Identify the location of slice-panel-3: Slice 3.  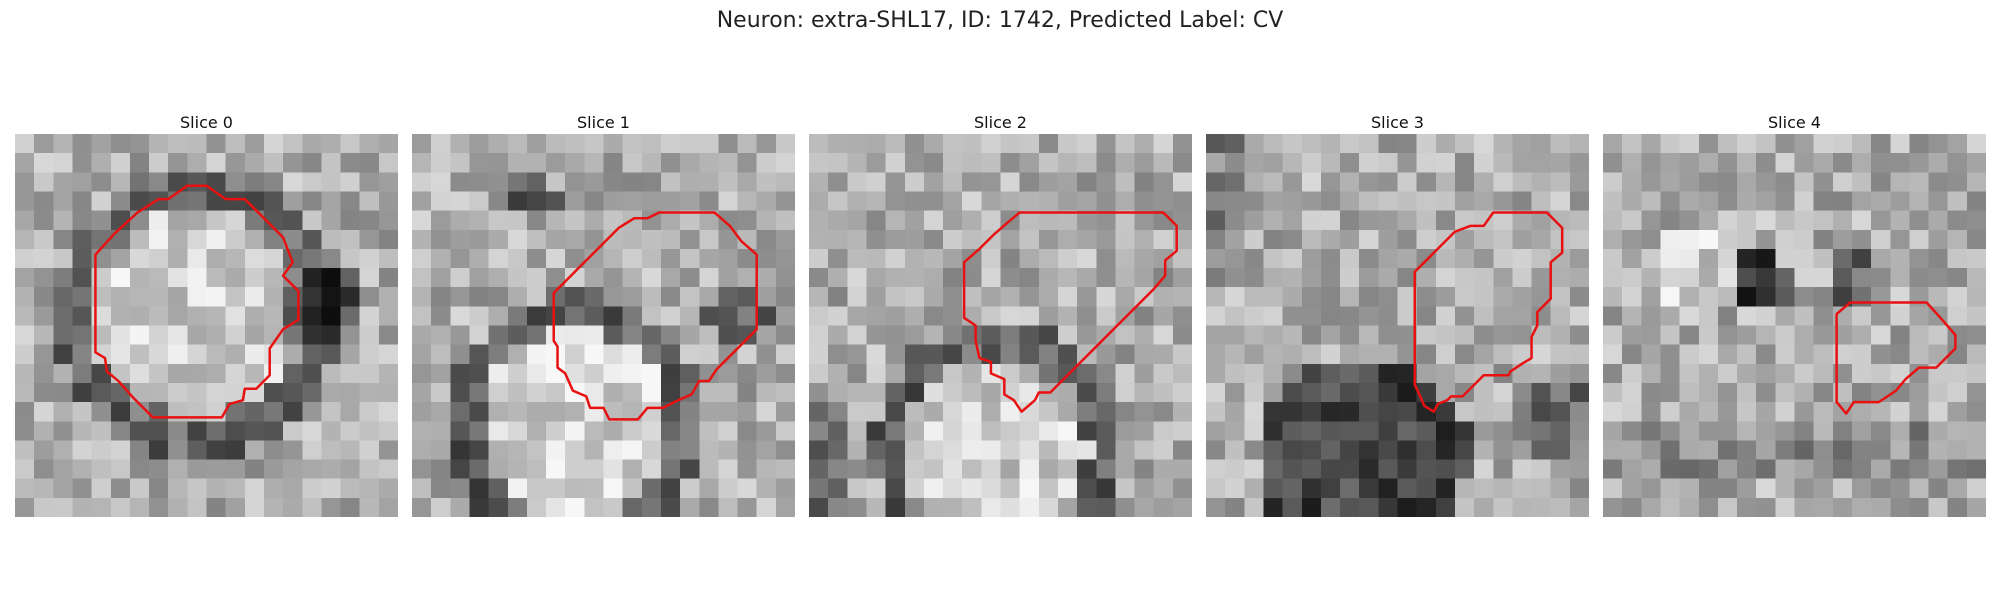
(1397, 314).